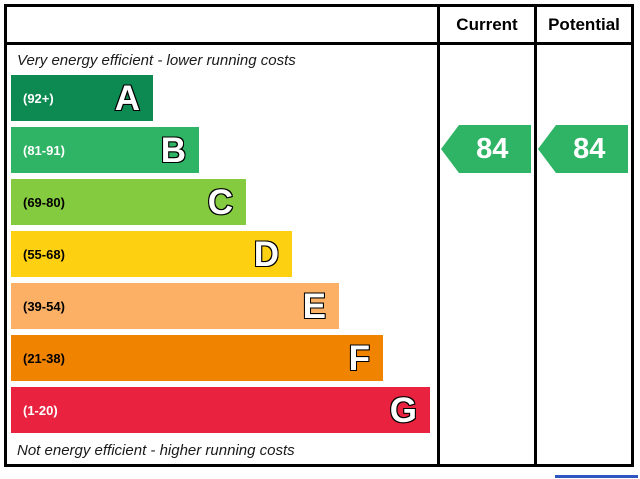  Describe the element at coordinates (403, 410) in the screenshot. I see `band-g-letter: G` at that location.